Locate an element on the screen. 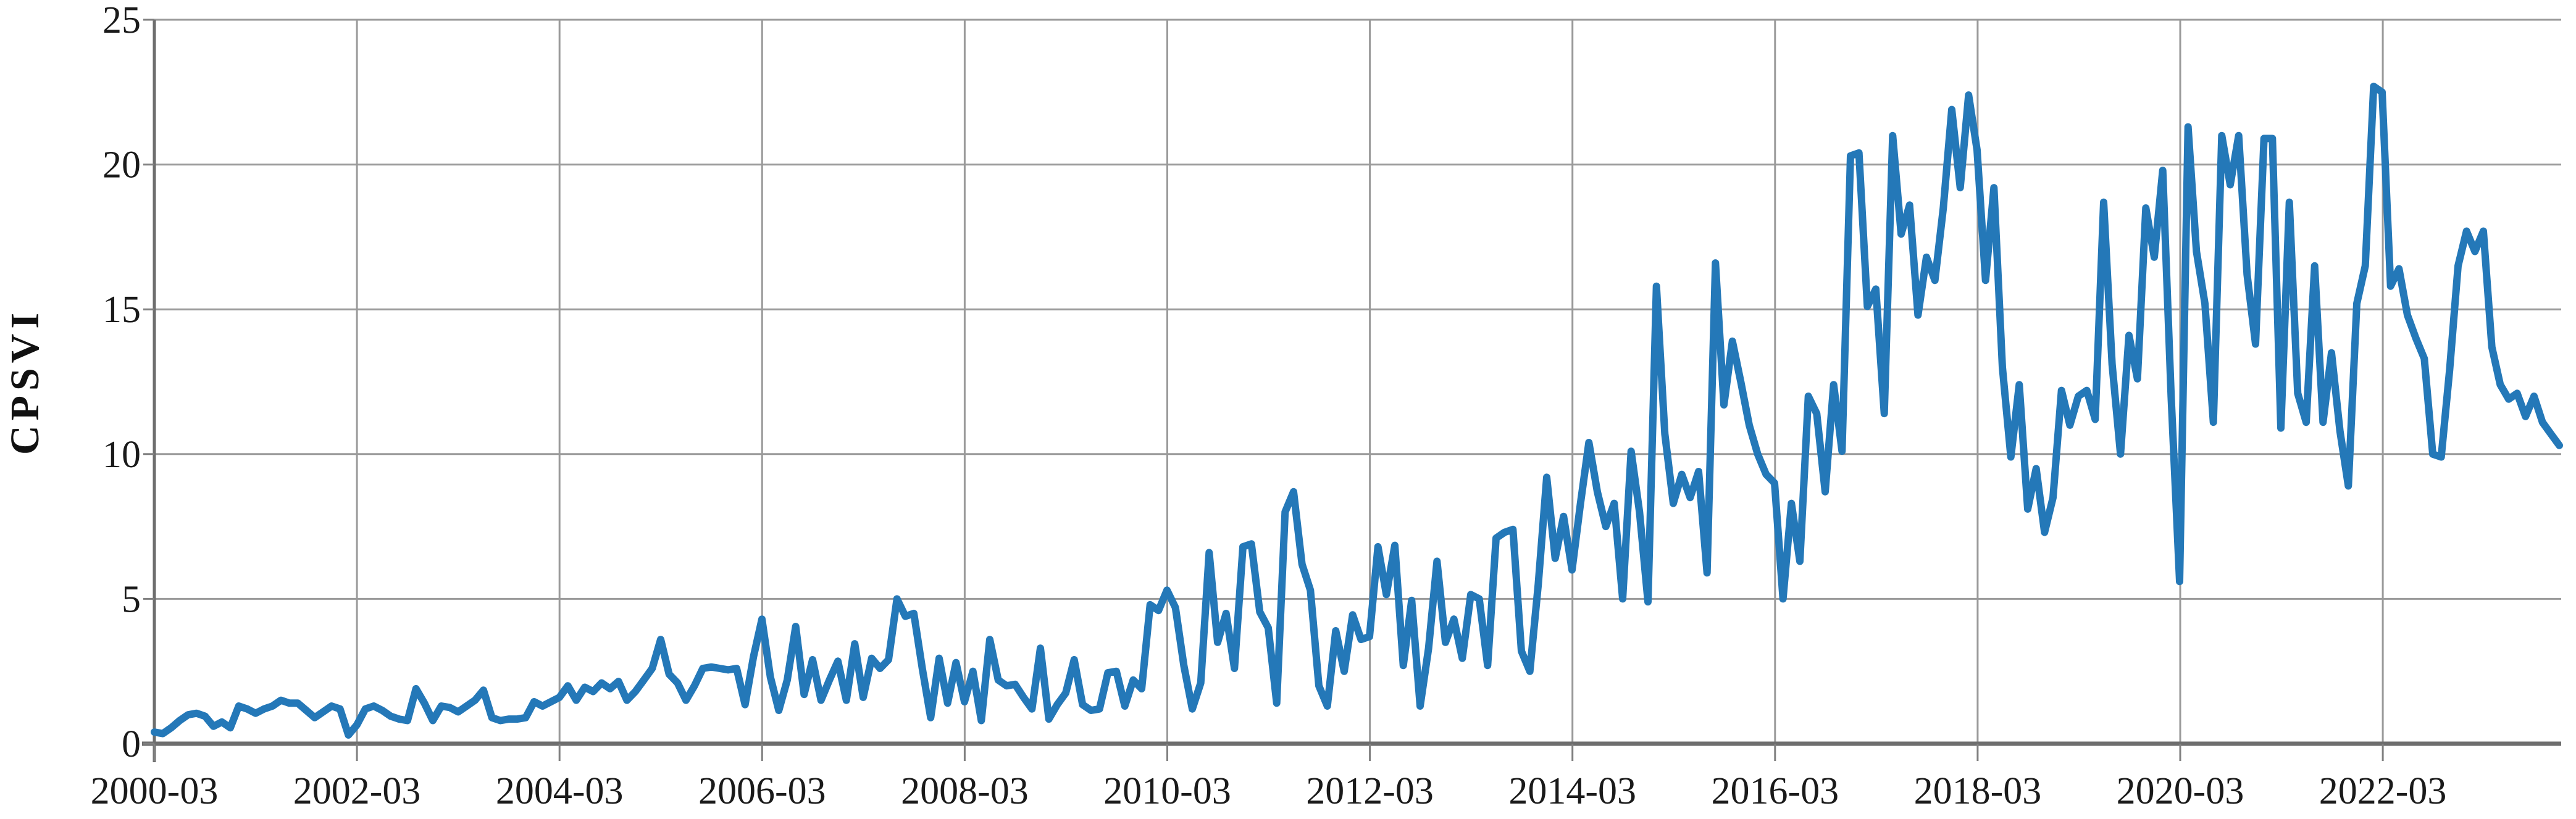  x-tick-label-2006-03: 2006-03 is located at coordinates (762, 791).